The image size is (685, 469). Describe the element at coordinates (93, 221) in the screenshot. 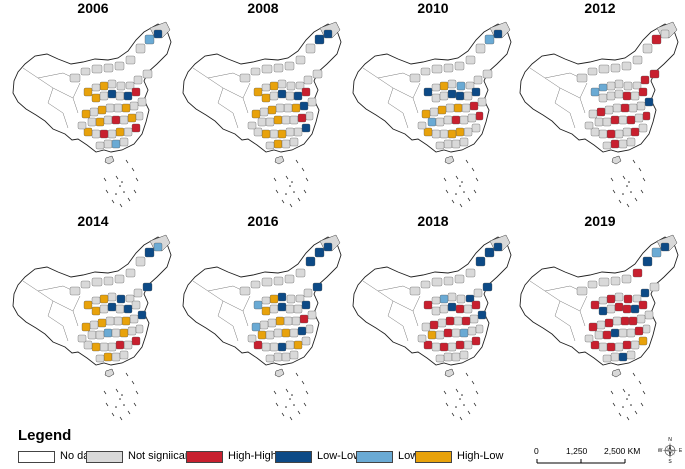

I see `panel-year: 2014` at that location.